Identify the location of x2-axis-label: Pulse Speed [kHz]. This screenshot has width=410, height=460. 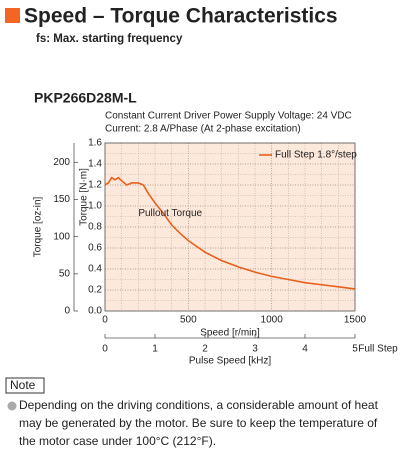
(230, 361).